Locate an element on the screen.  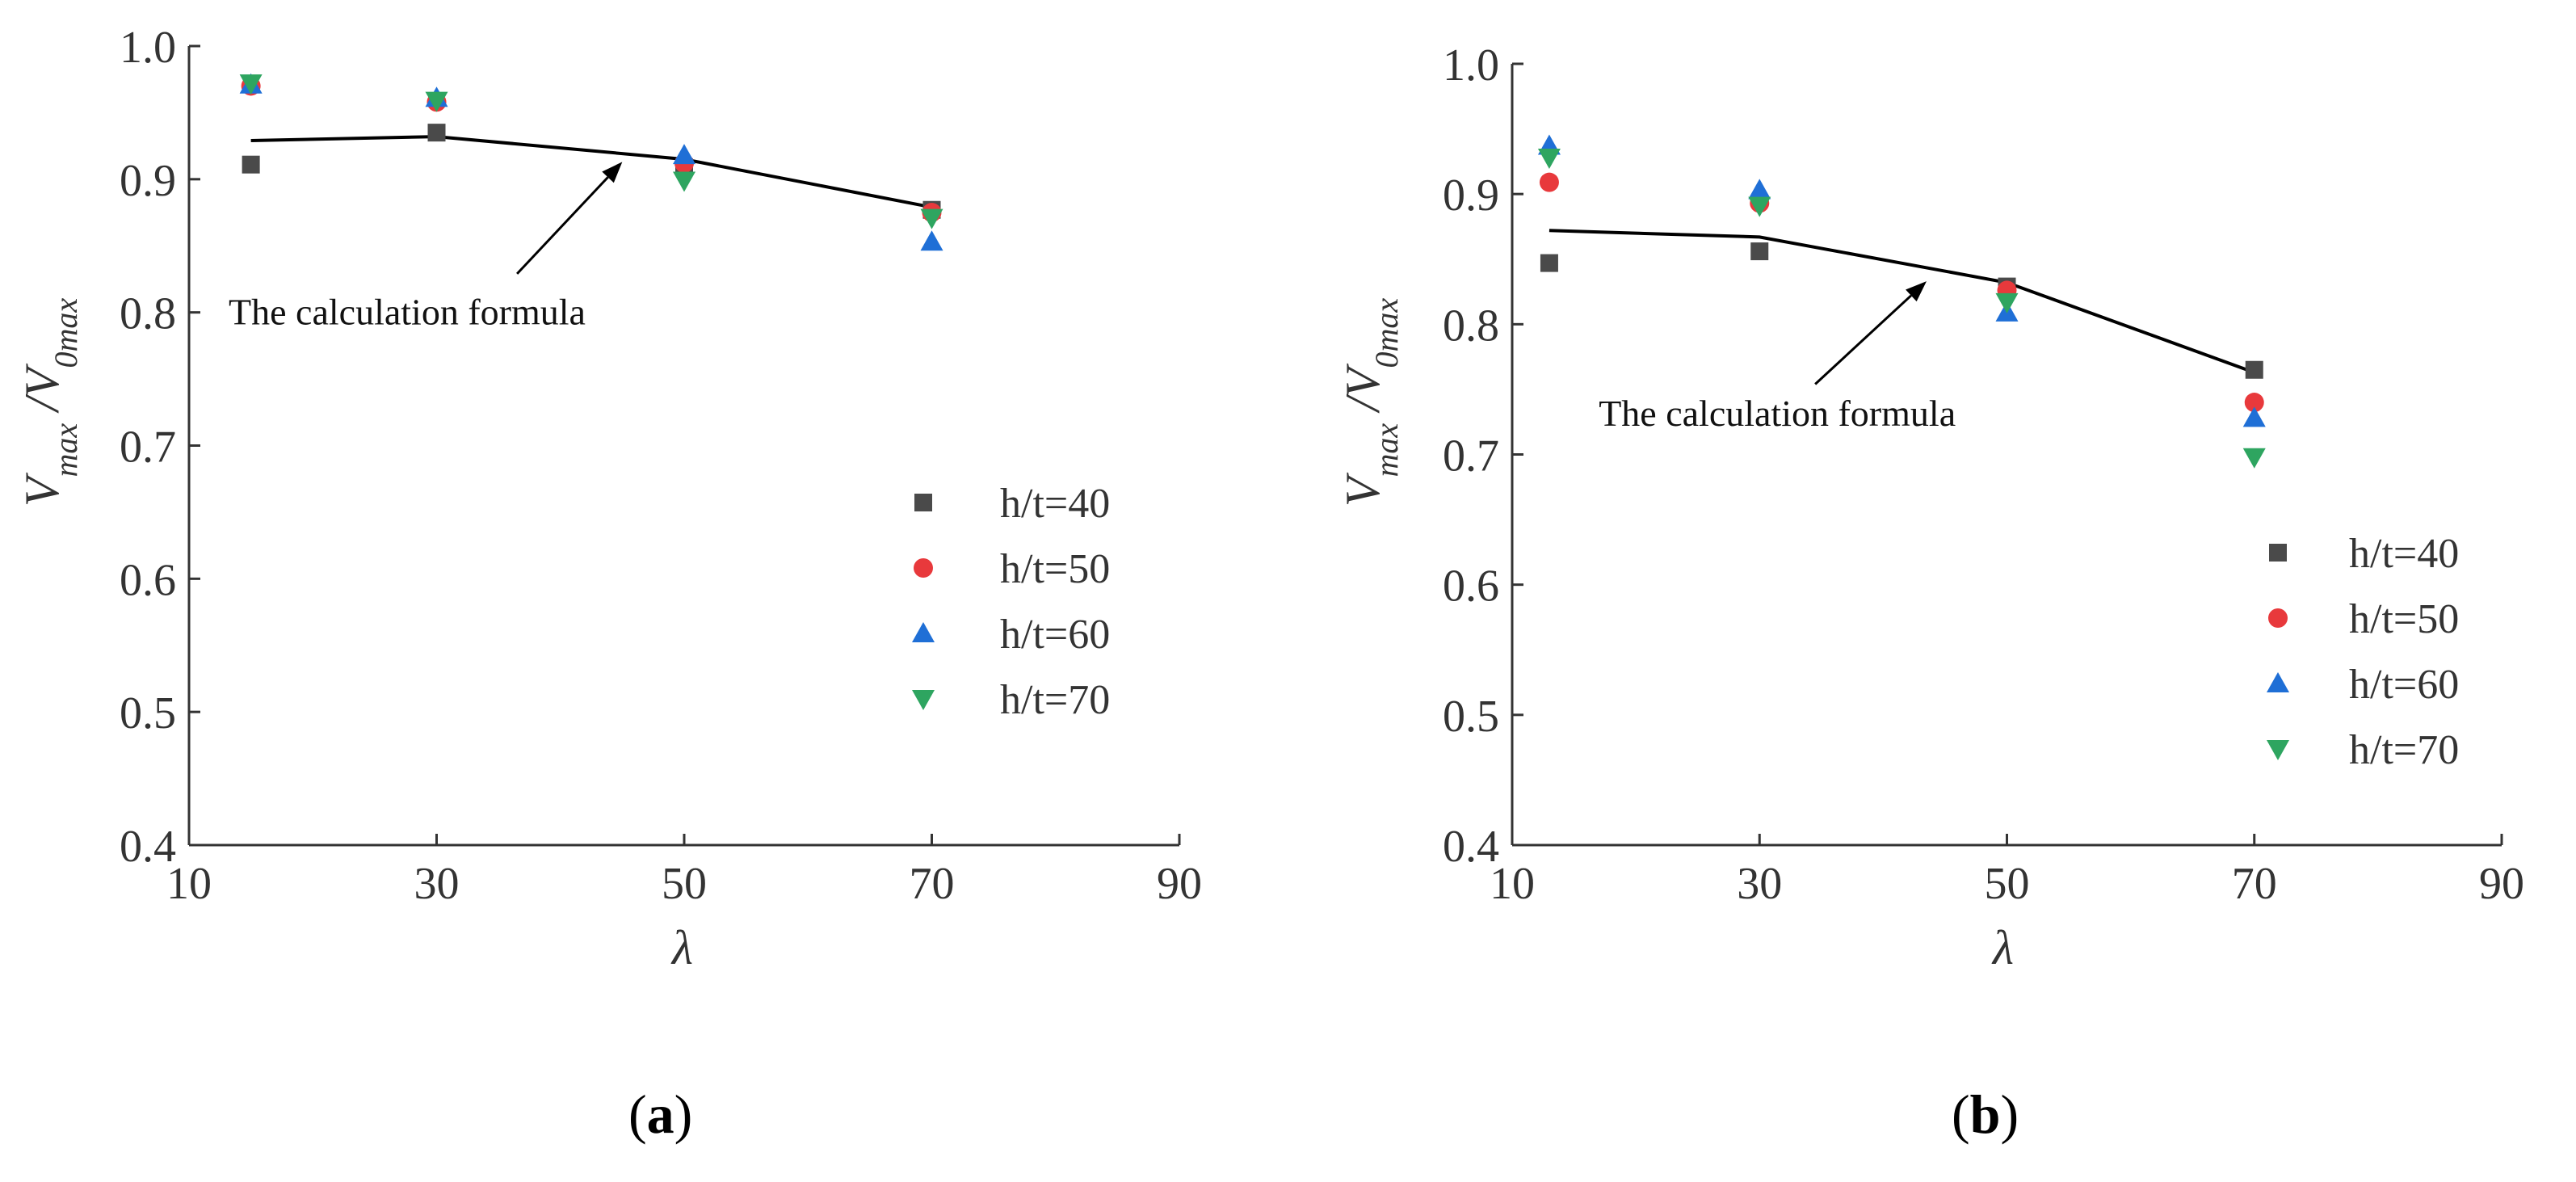
panel-caption-letter: a is located at coordinates (660, 1114).